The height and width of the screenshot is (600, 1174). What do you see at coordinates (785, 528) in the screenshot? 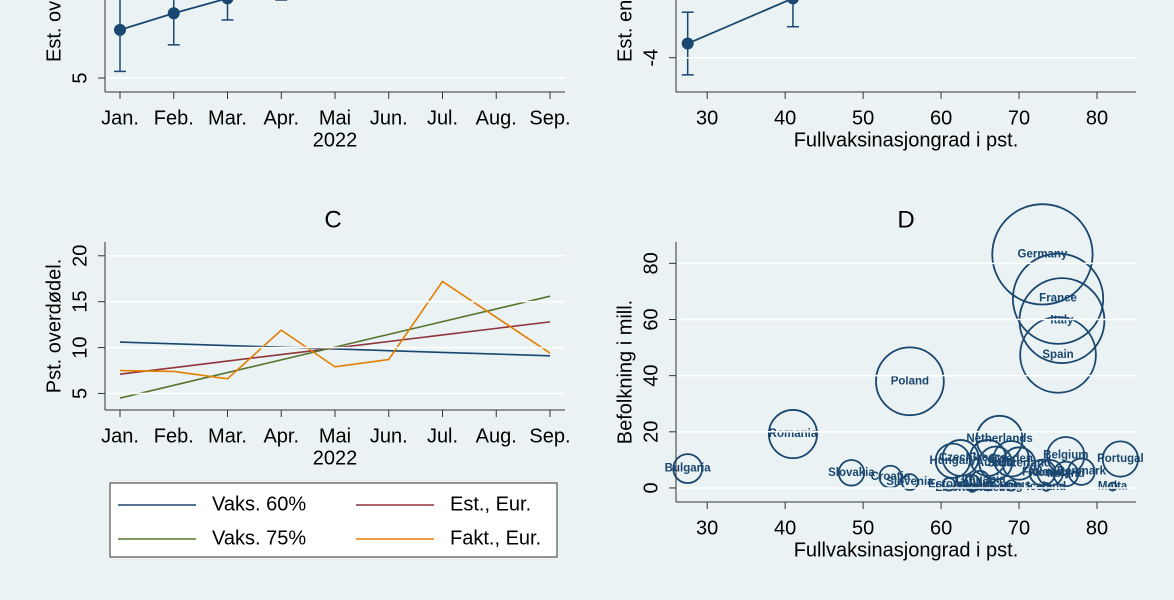
I see `x-tick-label: 40` at bounding box center [785, 528].